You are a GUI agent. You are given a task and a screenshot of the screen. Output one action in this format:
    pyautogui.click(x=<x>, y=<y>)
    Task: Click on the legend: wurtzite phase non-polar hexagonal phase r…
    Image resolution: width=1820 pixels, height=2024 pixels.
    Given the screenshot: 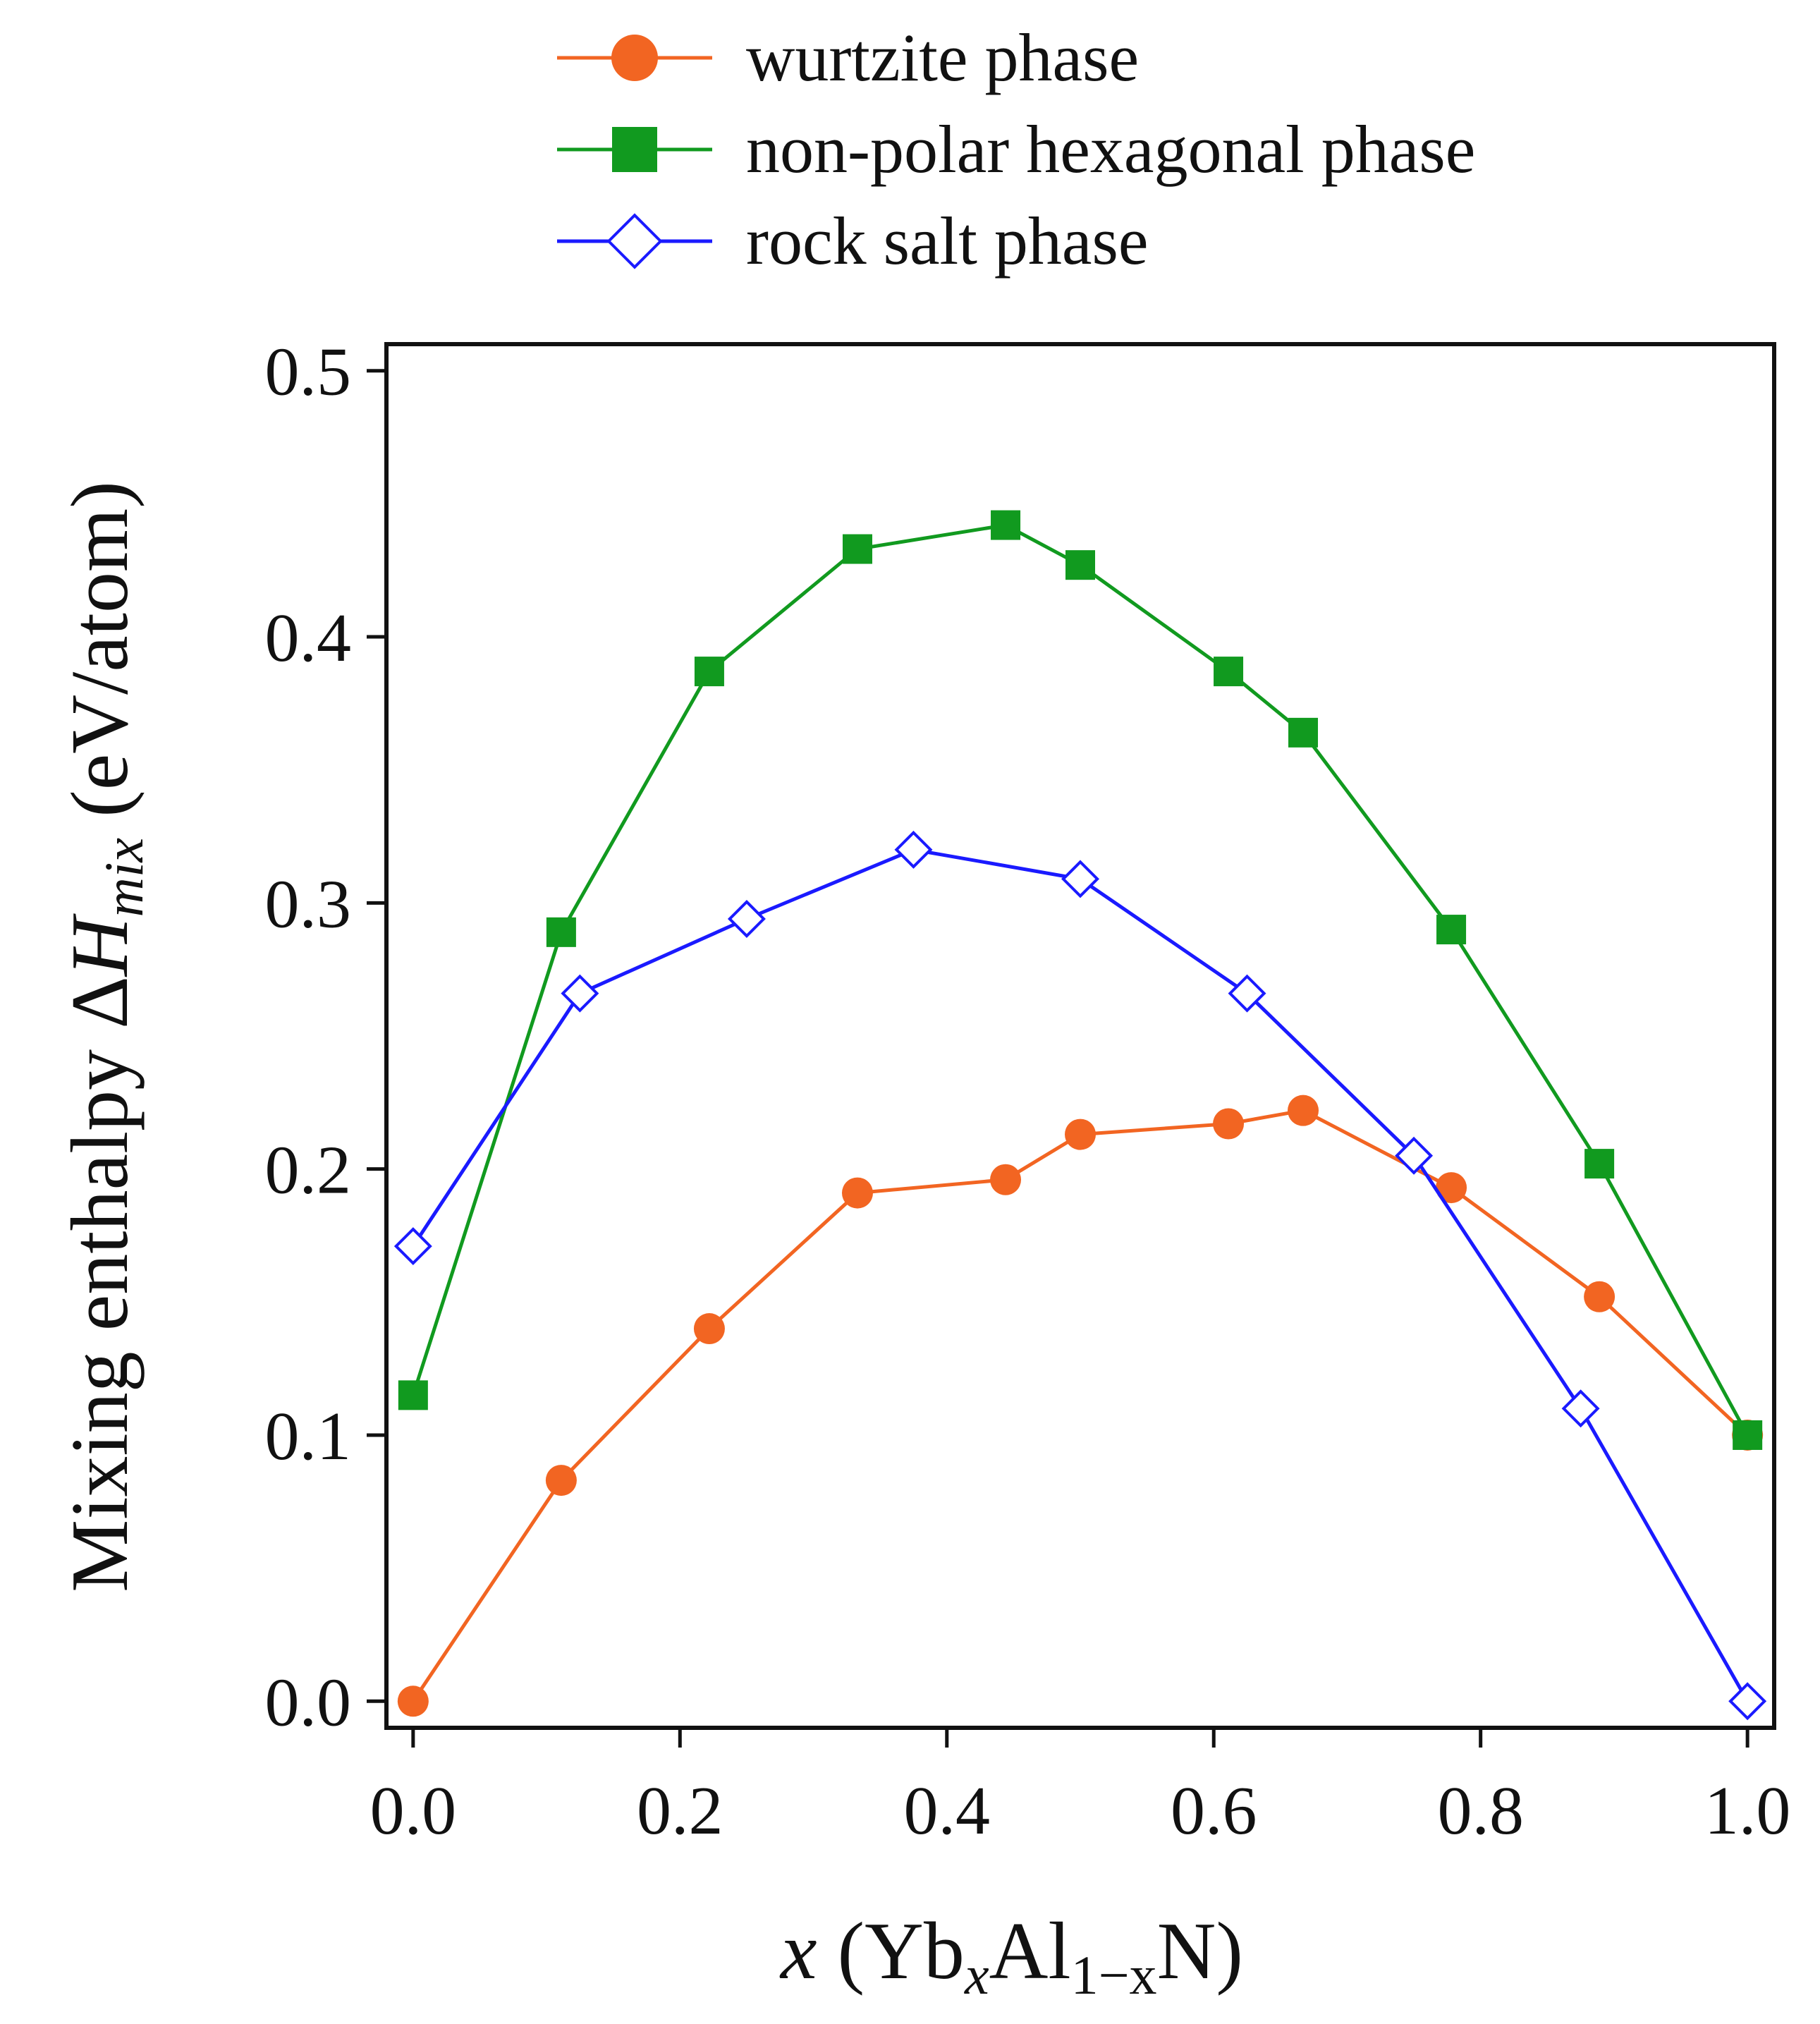 What is the action you would take?
    pyautogui.click(x=1016, y=149)
    